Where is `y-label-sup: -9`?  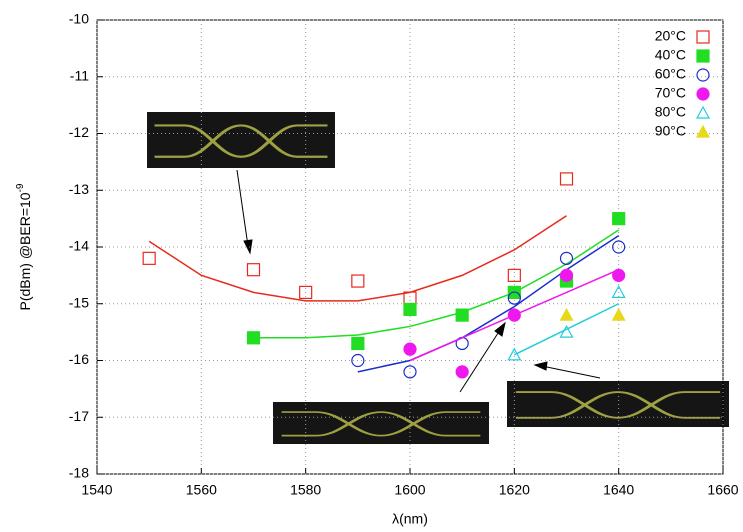
y-label-sup: -9 is located at coordinates (20, 187).